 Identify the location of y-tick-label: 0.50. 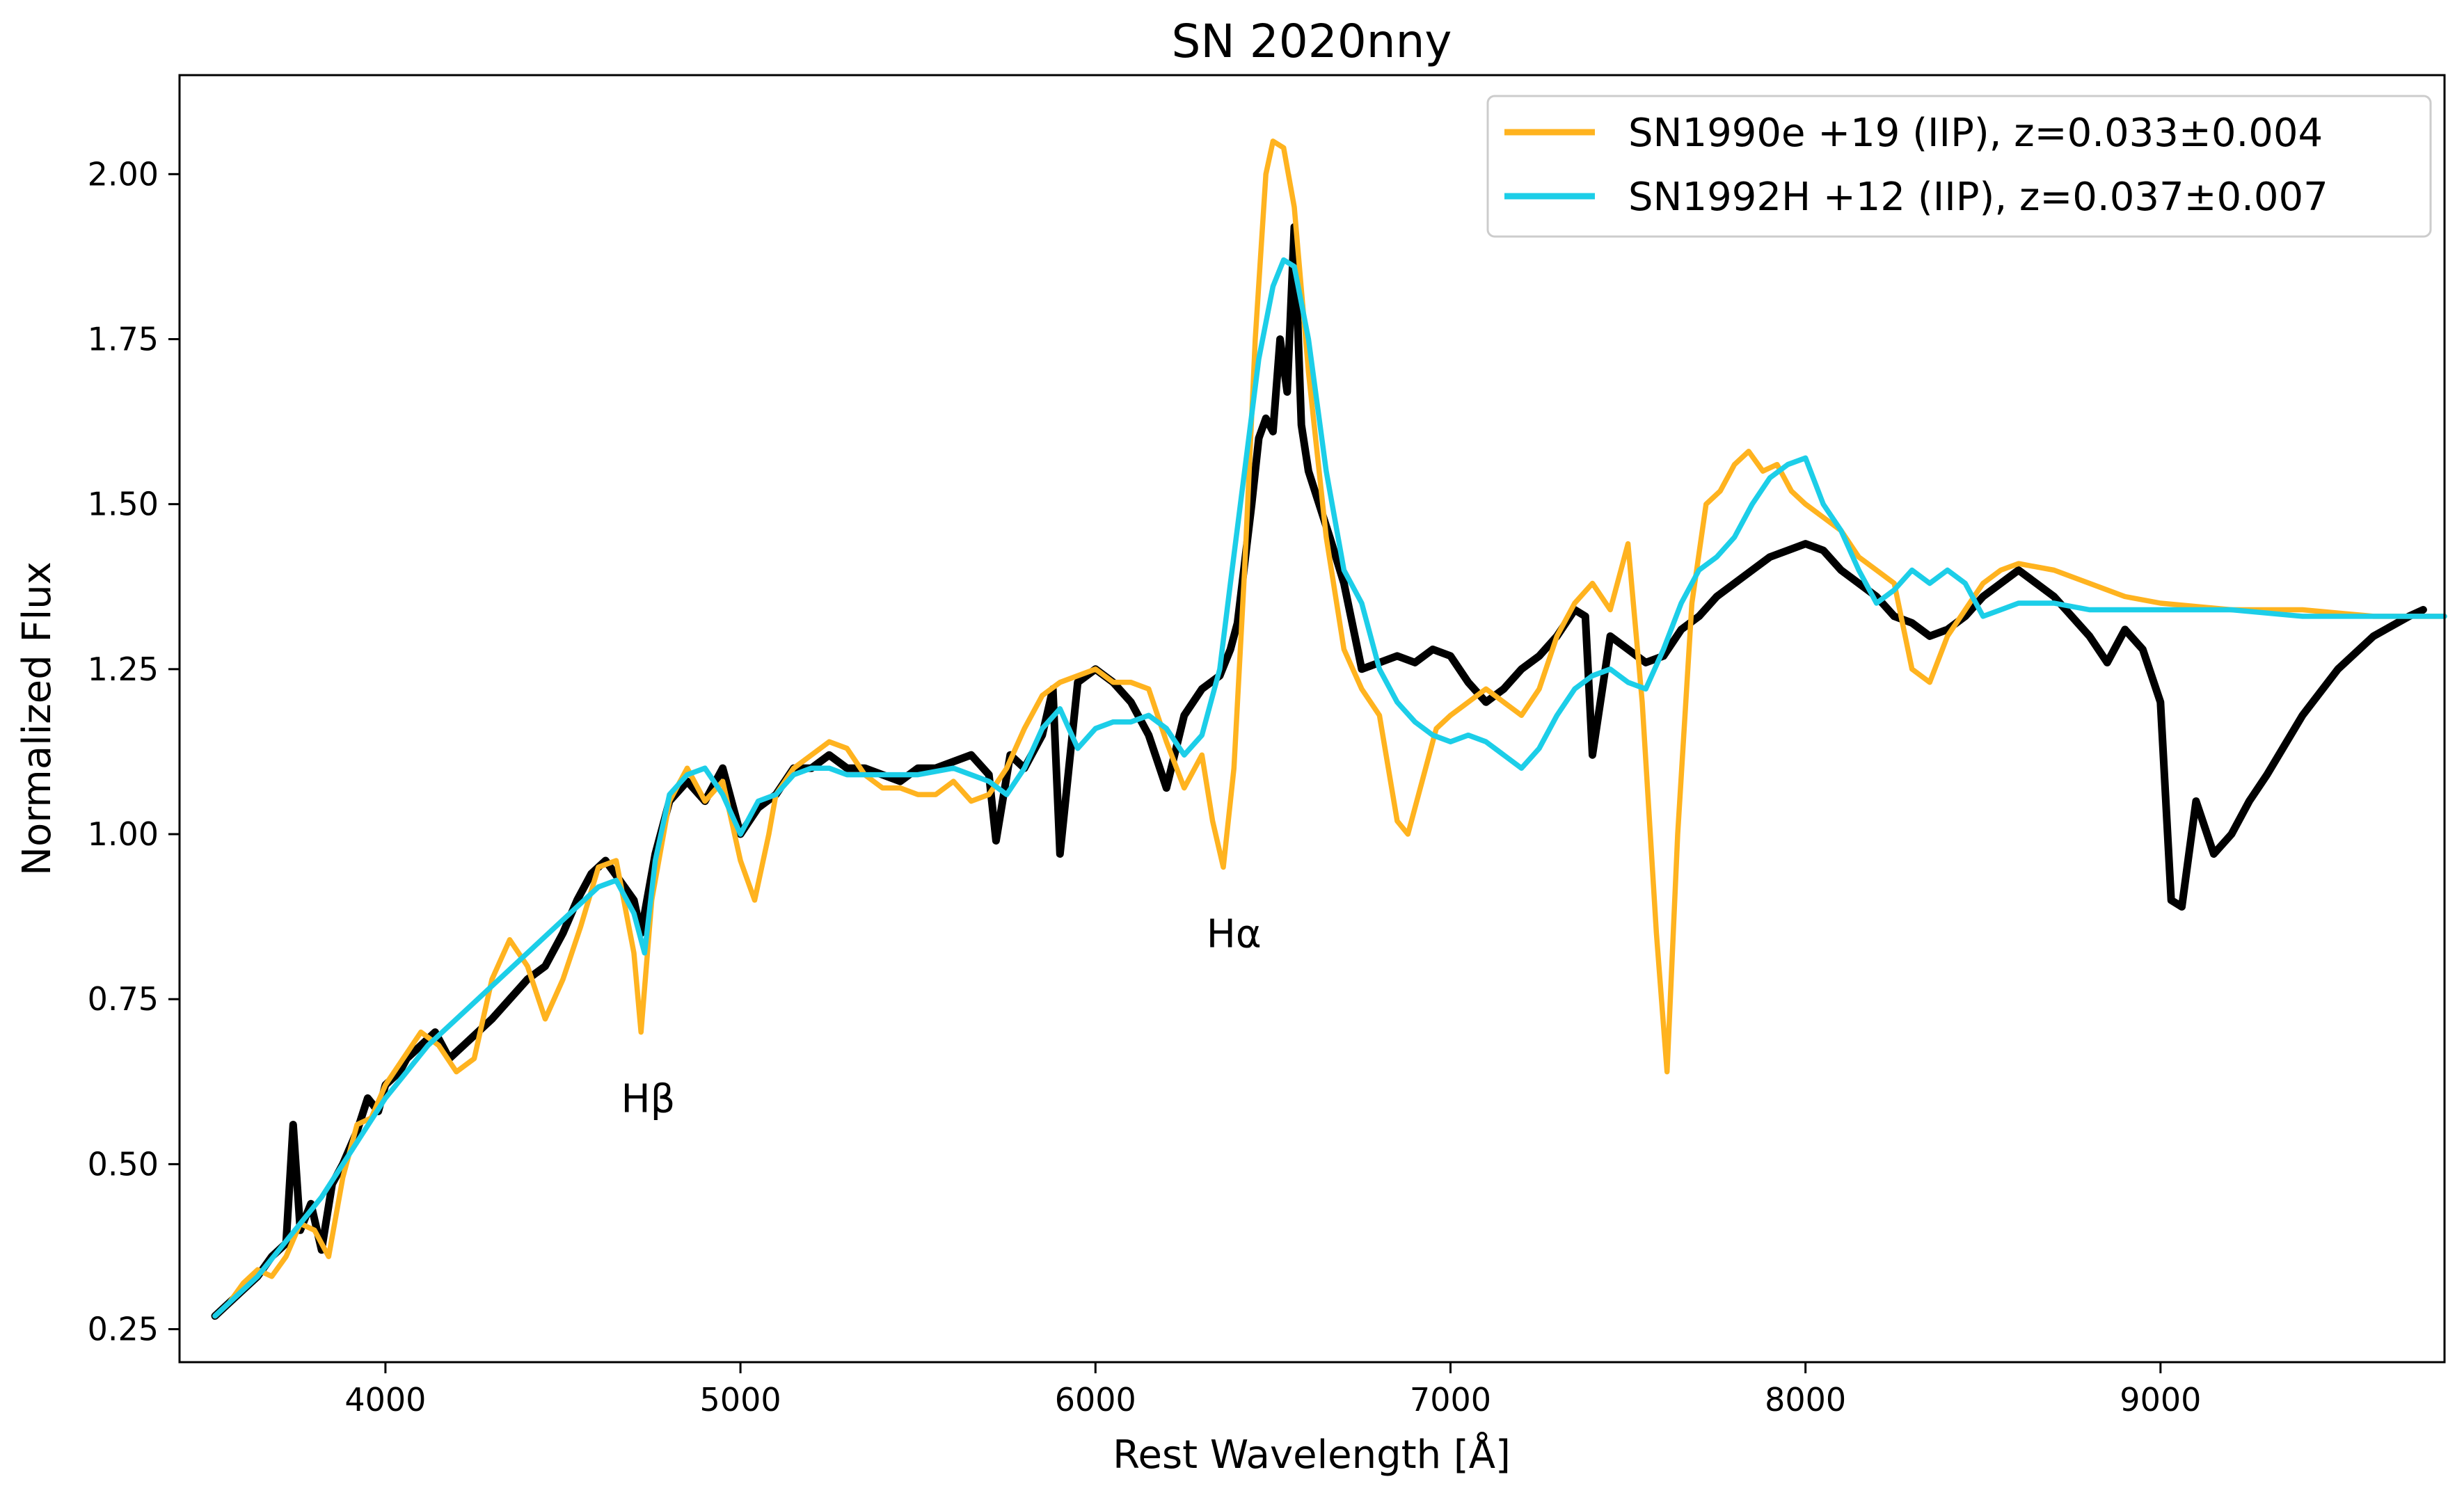
(123, 1164).